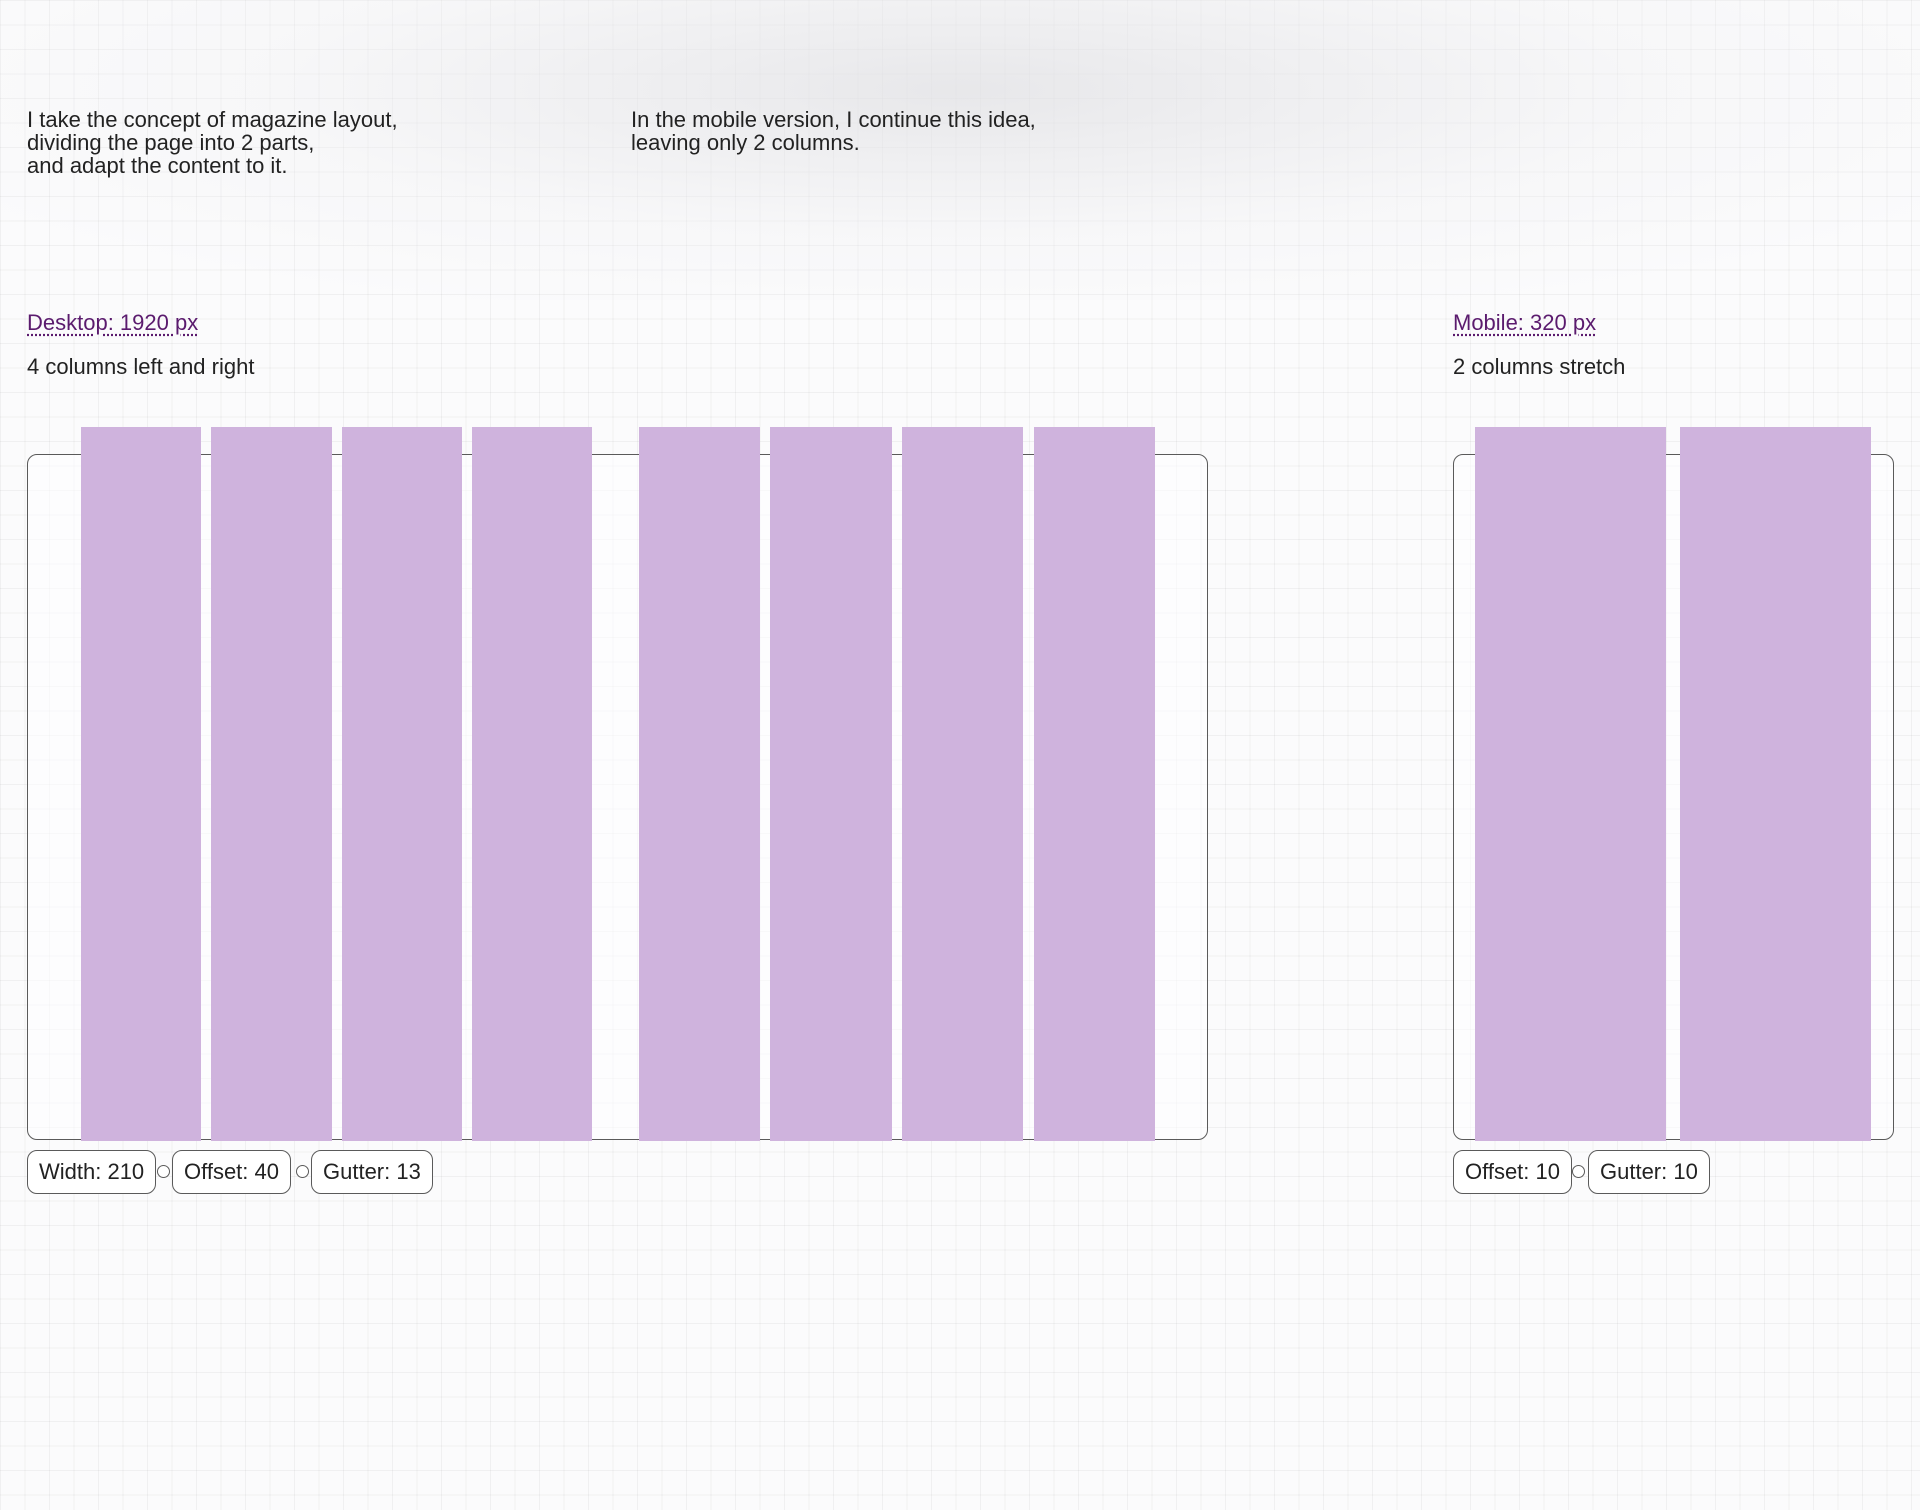 Image resolution: width=1920 pixels, height=1510 pixels. Describe the element at coordinates (141, 366) in the screenshot. I see `desktop-note: 4 columns left and right` at that location.